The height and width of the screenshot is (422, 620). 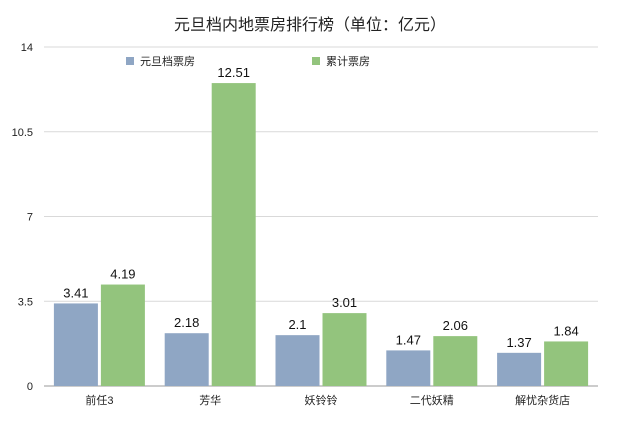 I want to click on y-tick-label: 3.5, so click(x=25, y=302).